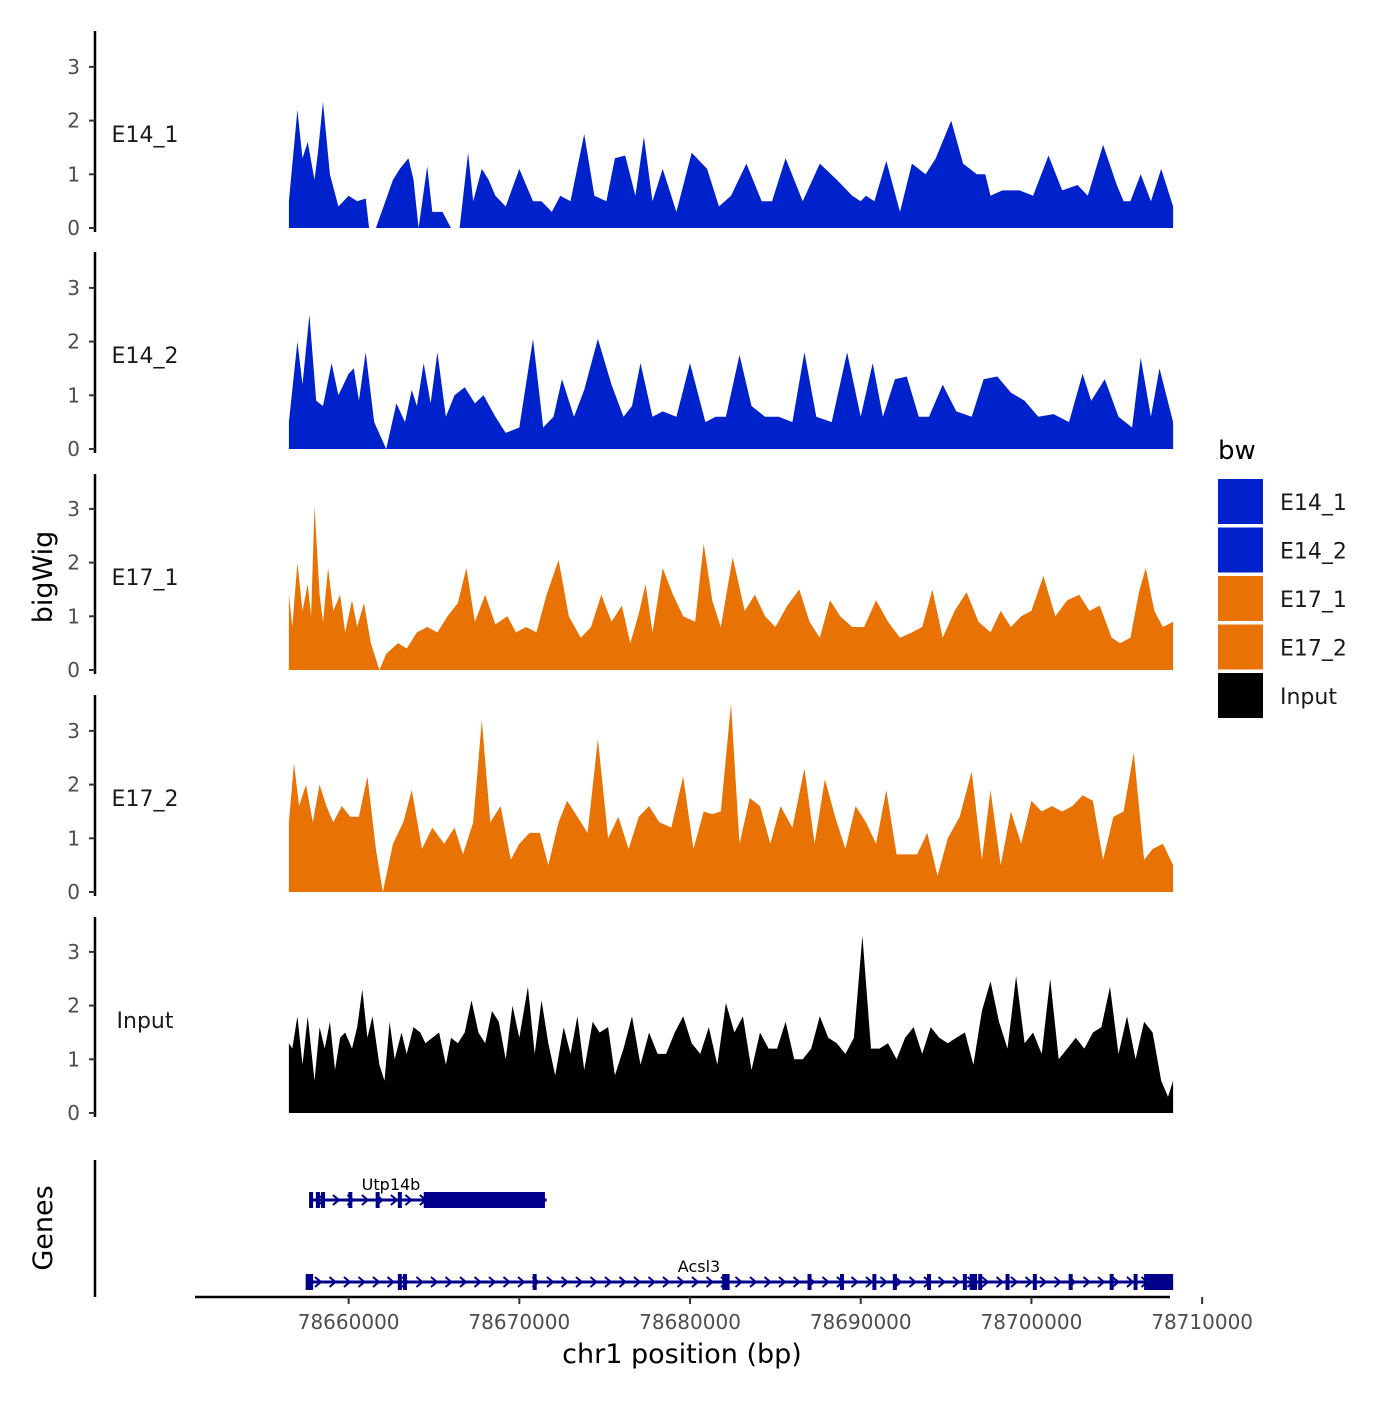 The height and width of the screenshot is (1404, 1400). What do you see at coordinates (633, 1228) in the screenshot?
I see `gene-track: Utp14b Acsl3` at bounding box center [633, 1228].